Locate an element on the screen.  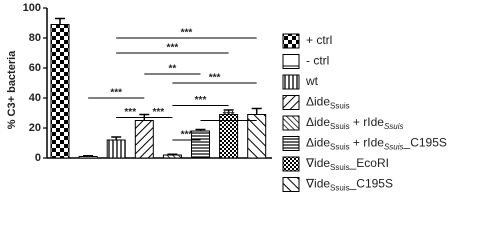
y-tick-label: 20 is located at coordinates (35, 128).